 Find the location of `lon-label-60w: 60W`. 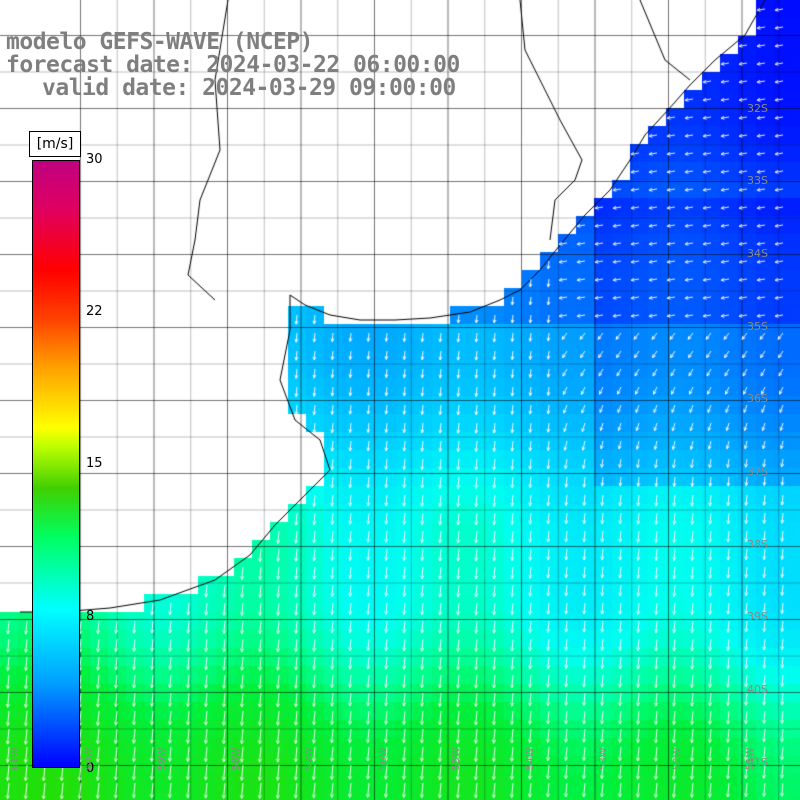

lon-label-60w: 60W is located at coordinates (89, 758).